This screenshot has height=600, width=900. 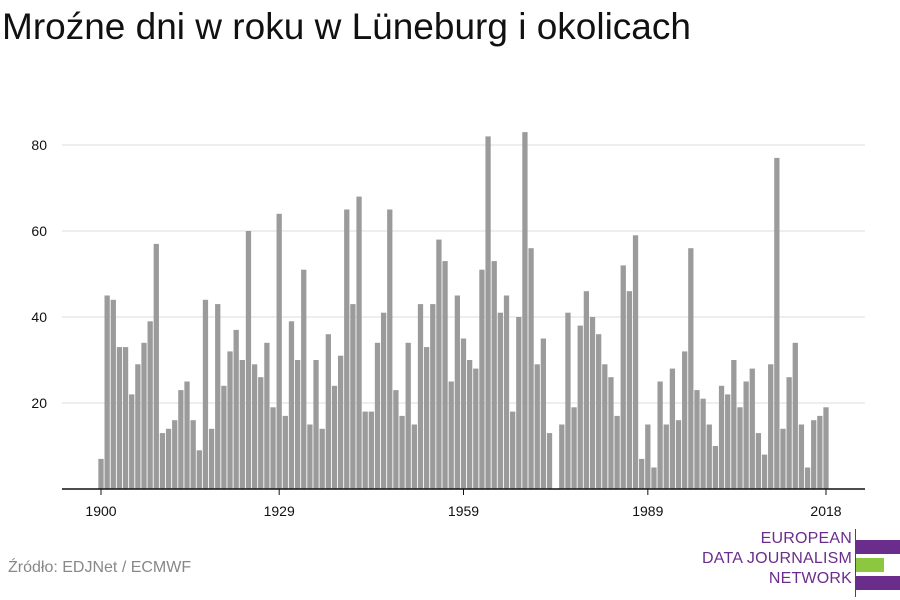 I want to click on bar-1983, so click(x=611, y=433).